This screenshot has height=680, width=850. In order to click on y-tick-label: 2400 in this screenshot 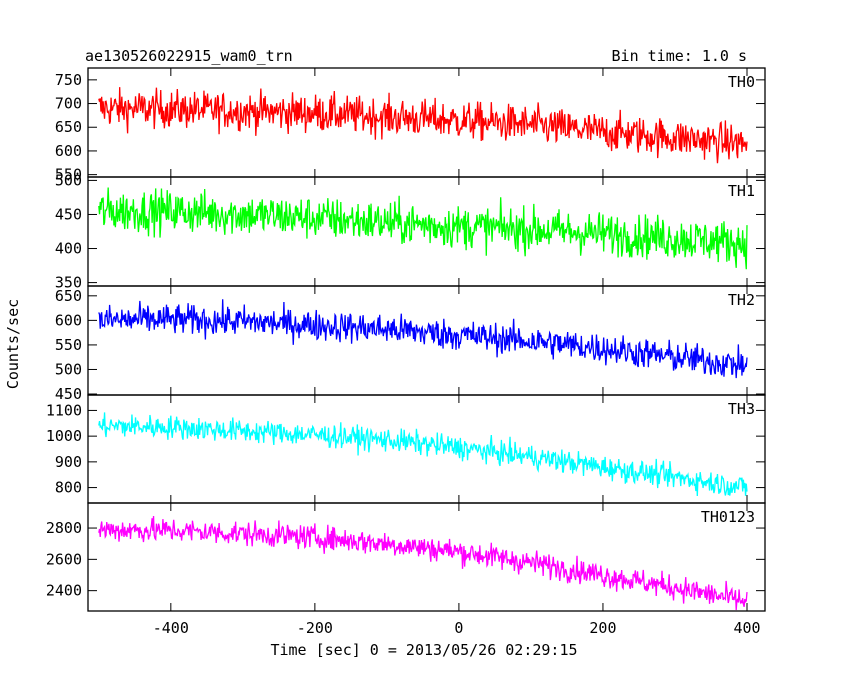, I will do `click(64, 591)`.